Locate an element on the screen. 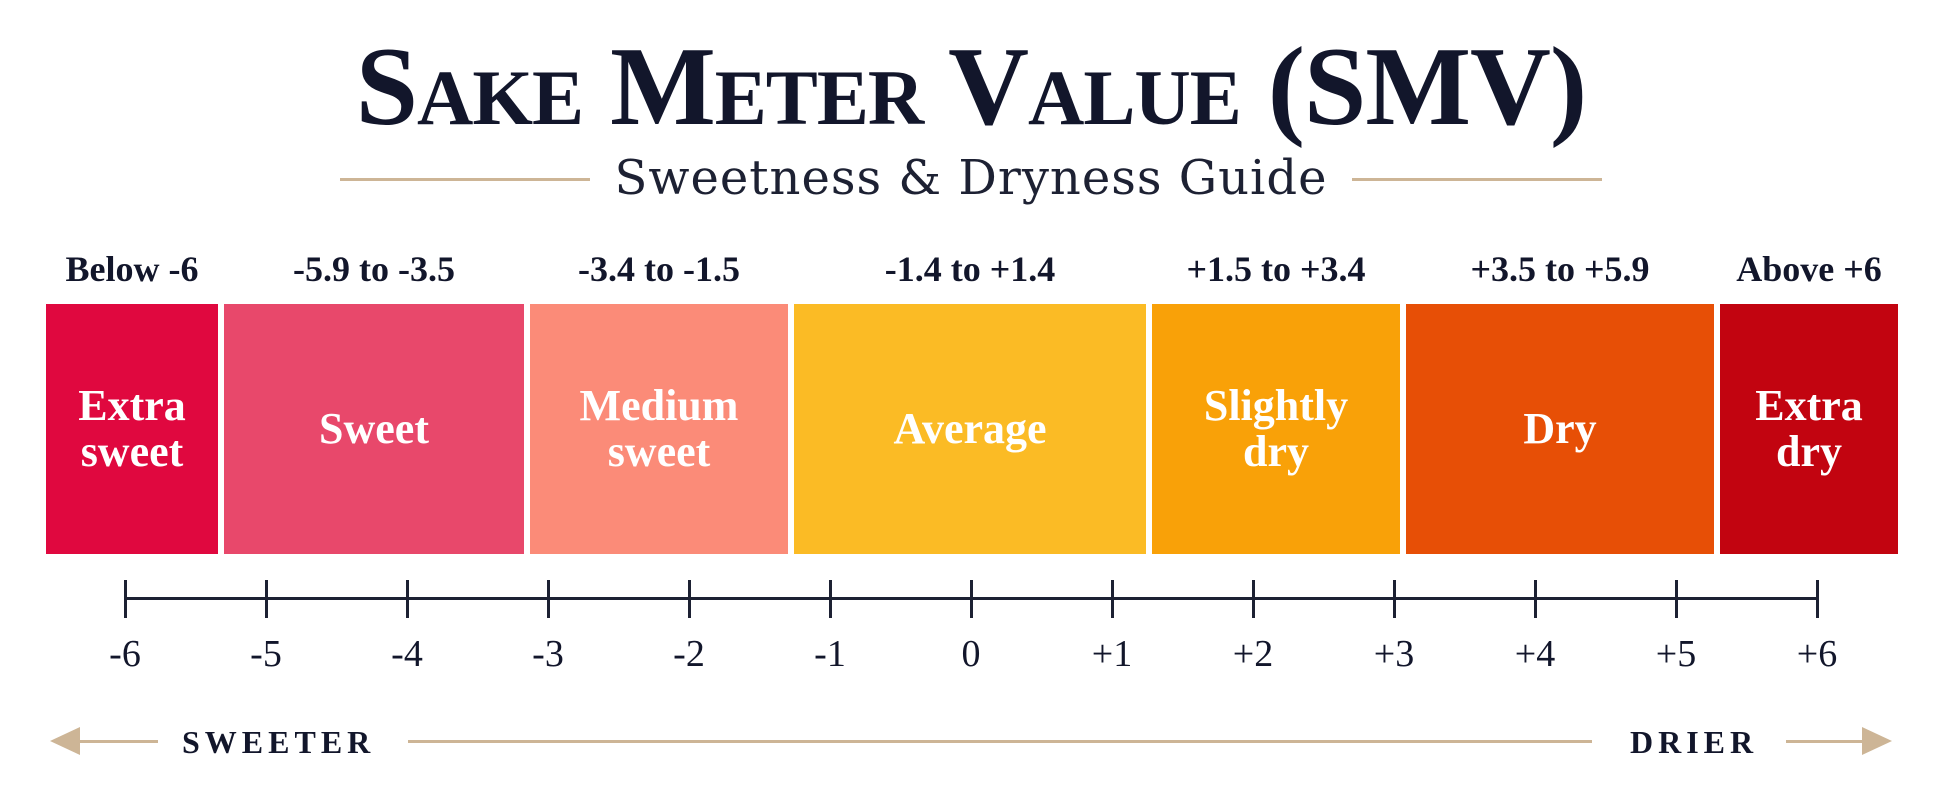  range-label-slightly-dry: +1.5 to +3.4 is located at coordinates (1276, 269).